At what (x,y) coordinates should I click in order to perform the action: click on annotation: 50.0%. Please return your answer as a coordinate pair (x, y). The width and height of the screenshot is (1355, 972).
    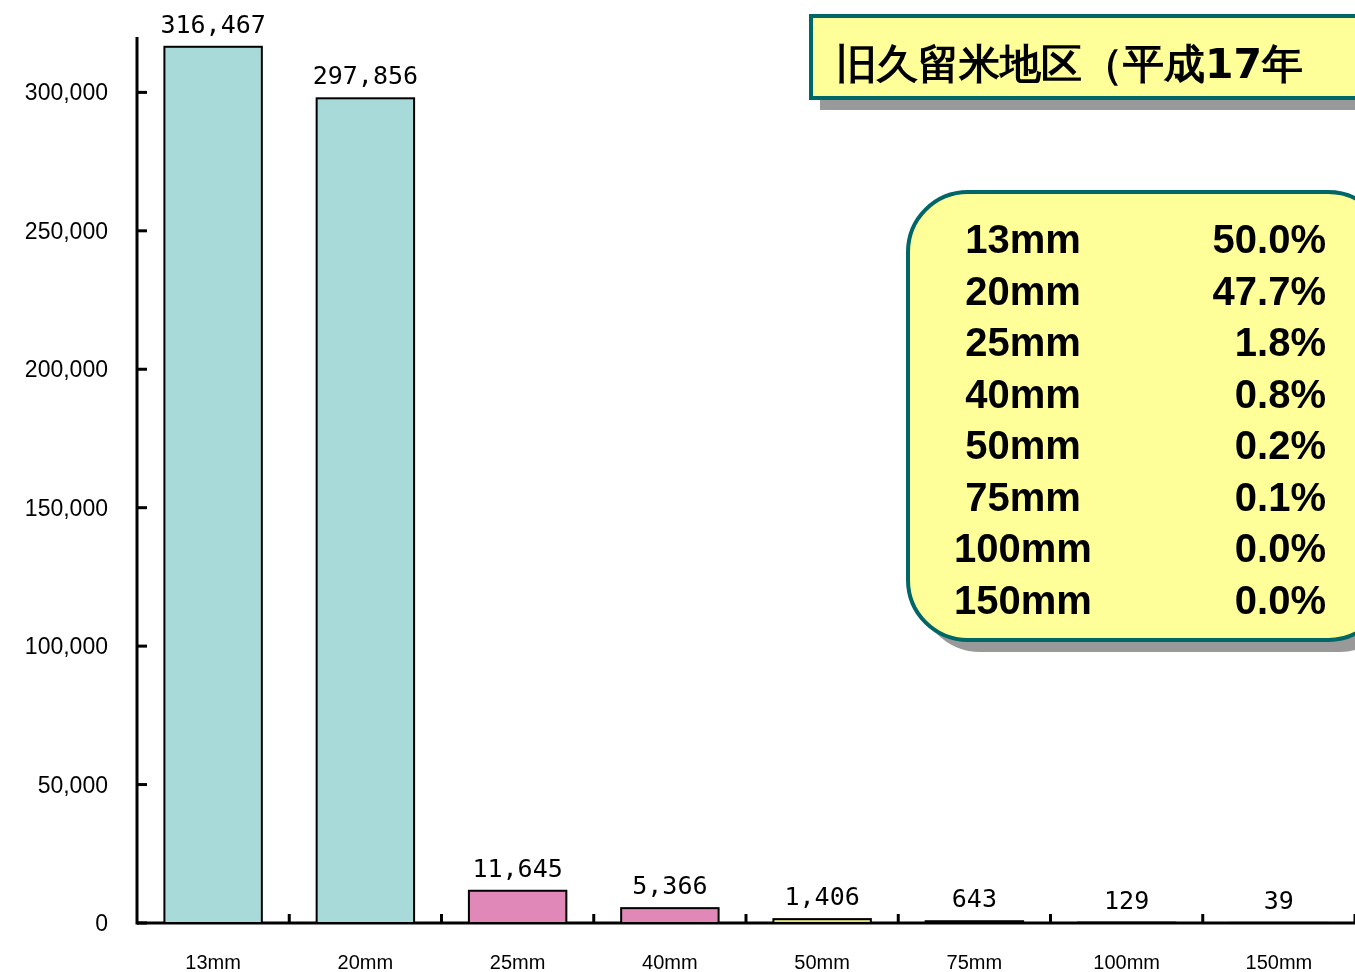
    Looking at the image, I should click on (1269, 239).